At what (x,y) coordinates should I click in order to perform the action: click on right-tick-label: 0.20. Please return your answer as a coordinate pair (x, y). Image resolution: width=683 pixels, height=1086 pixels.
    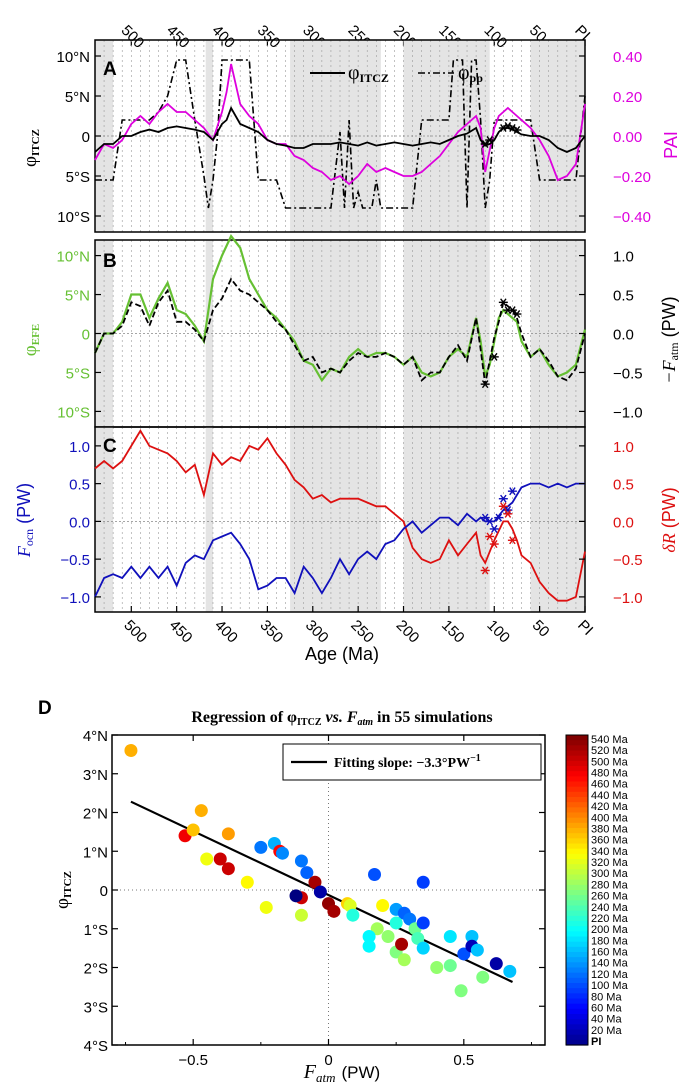
    Looking at the image, I should click on (627, 97).